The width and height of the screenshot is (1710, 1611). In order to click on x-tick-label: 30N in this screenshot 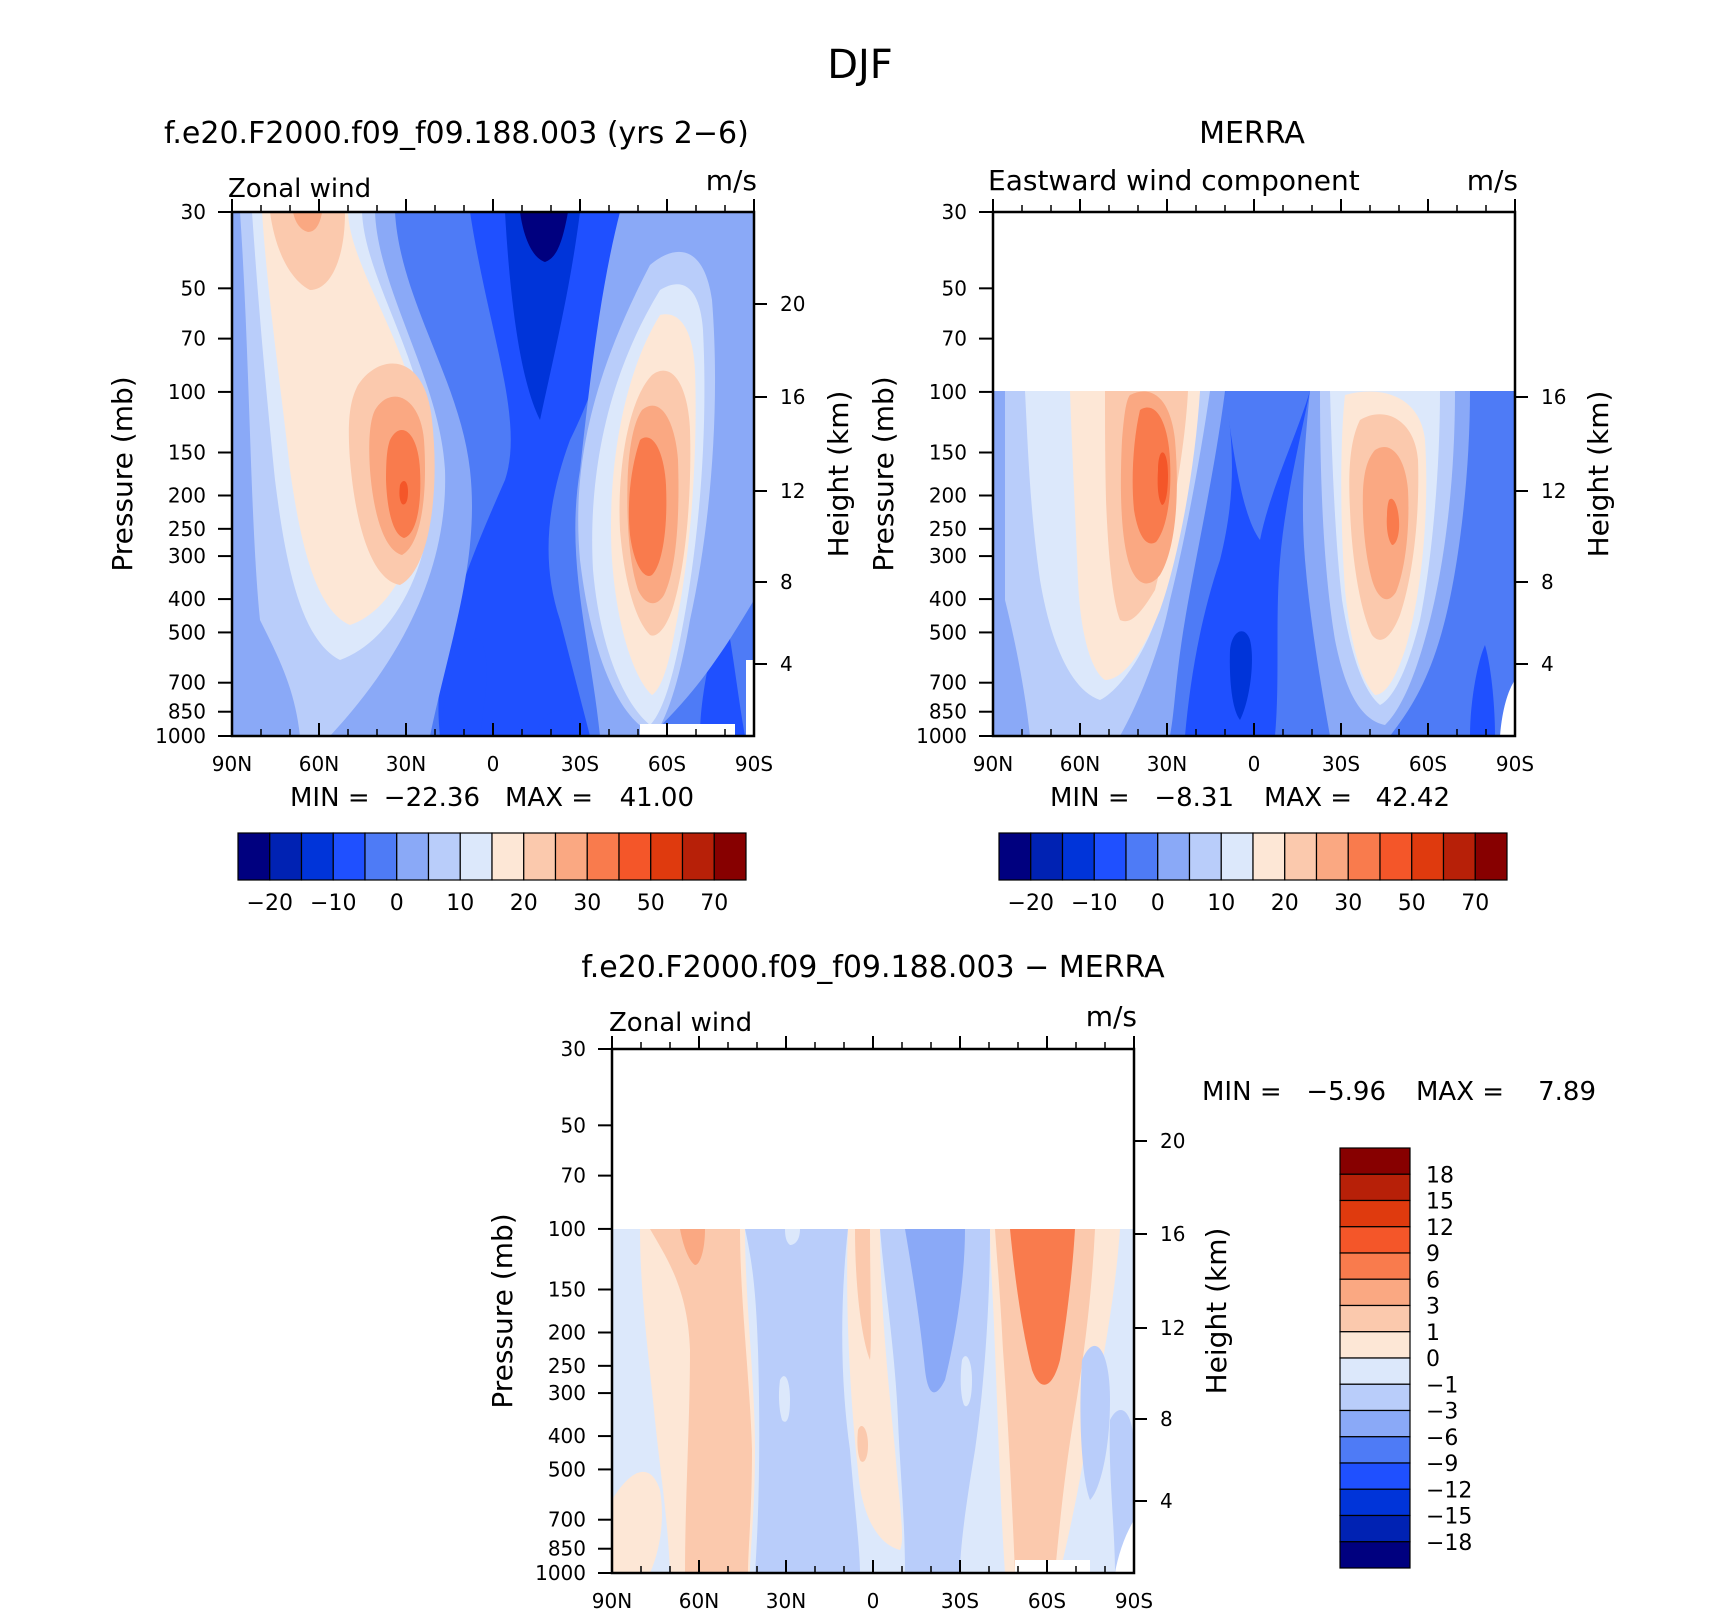, I will do `click(406, 764)`.